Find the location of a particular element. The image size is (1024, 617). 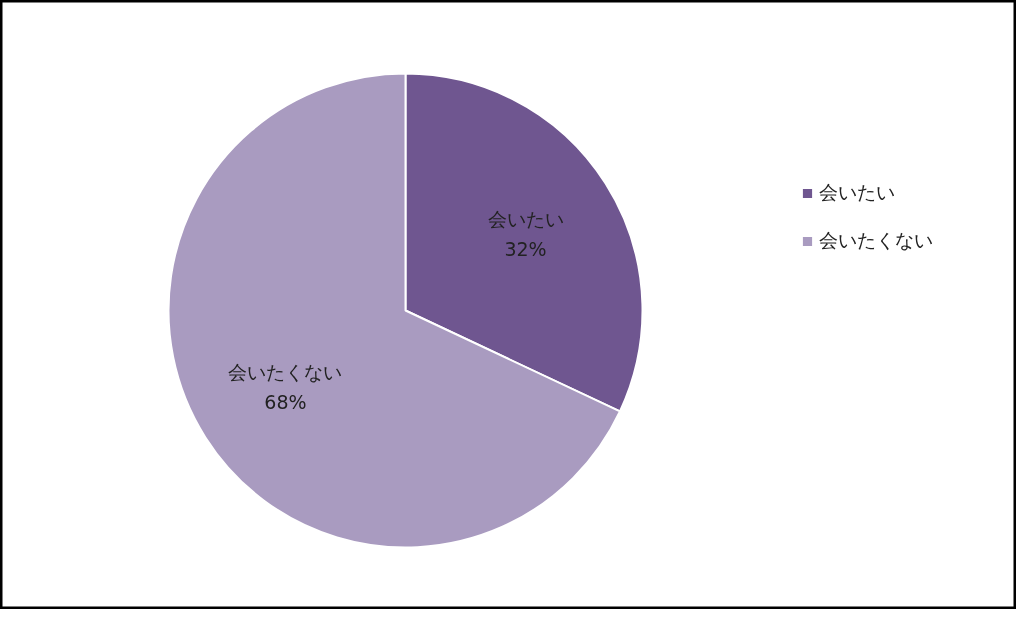

legend-label: 会いたい is located at coordinates (857, 192).